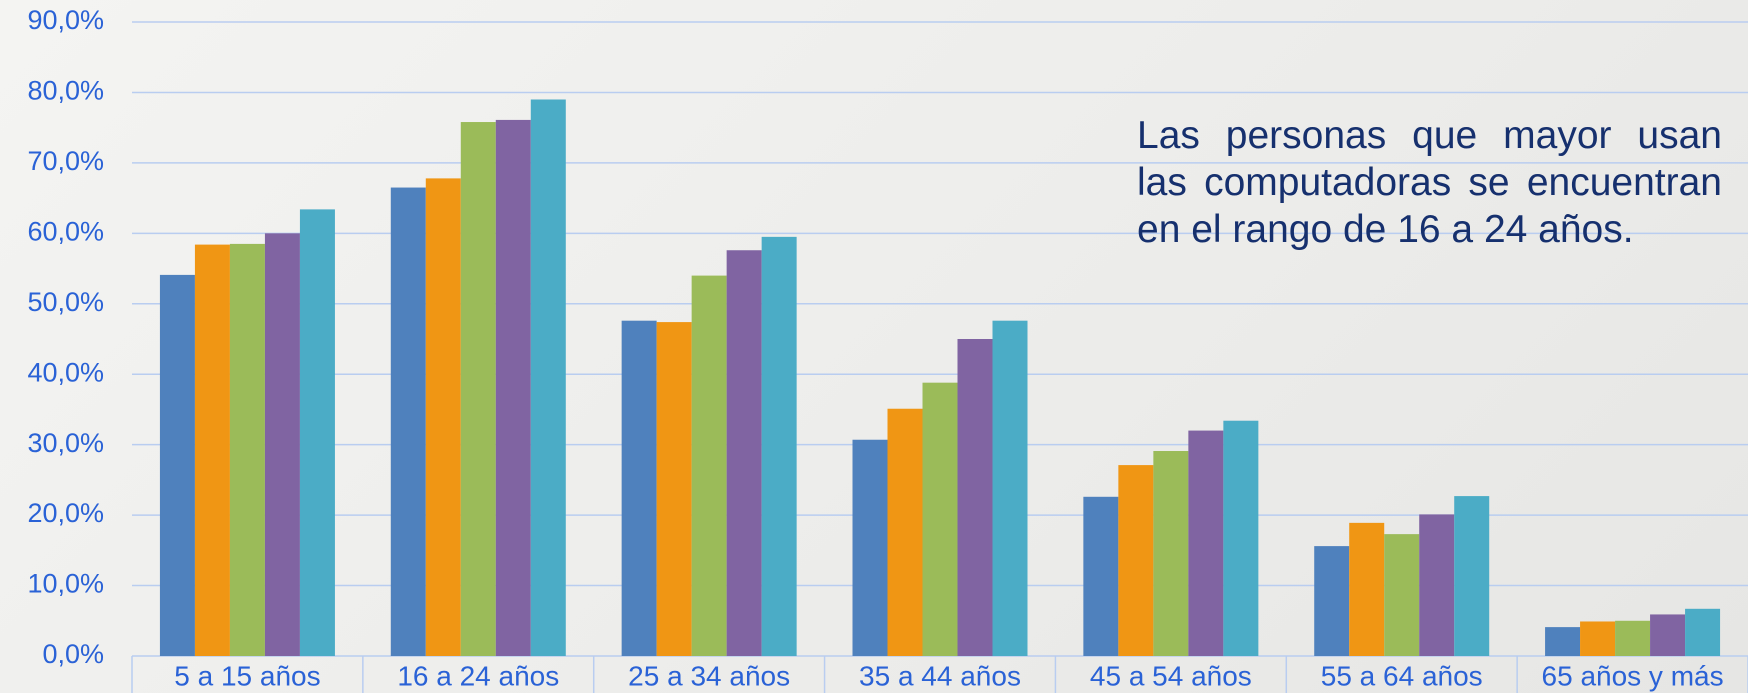 This screenshot has height=693, width=1748. Describe the element at coordinates (1171, 675) in the screenshot. I see `x-tick-label: 45 a 54 años` at that location.